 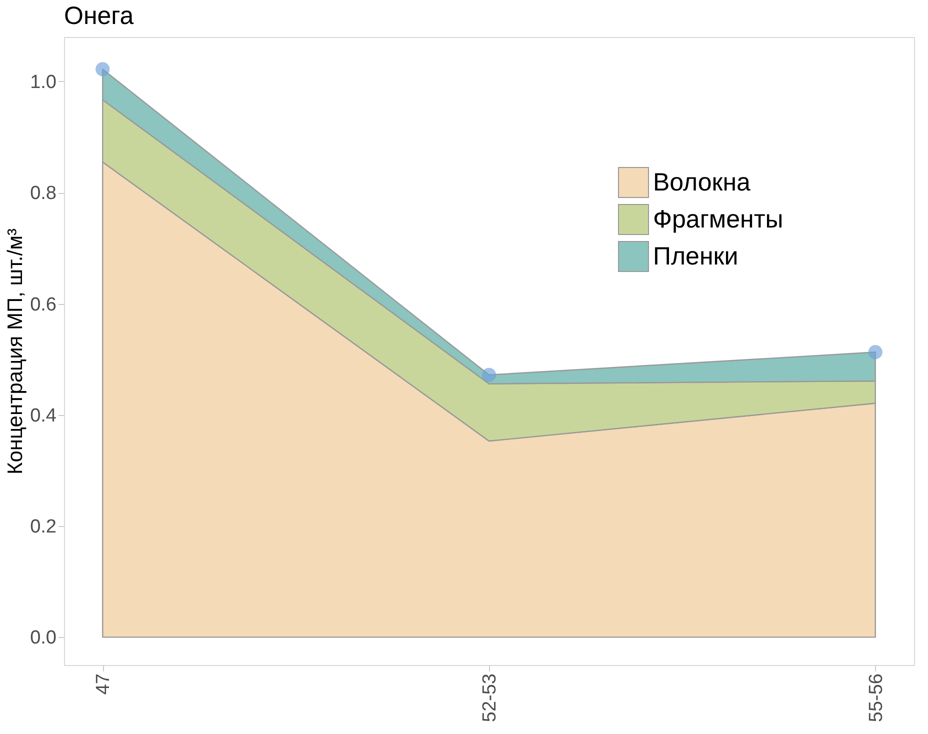 I want to click on legend-label: Пленки, so click(x=695, y=256).